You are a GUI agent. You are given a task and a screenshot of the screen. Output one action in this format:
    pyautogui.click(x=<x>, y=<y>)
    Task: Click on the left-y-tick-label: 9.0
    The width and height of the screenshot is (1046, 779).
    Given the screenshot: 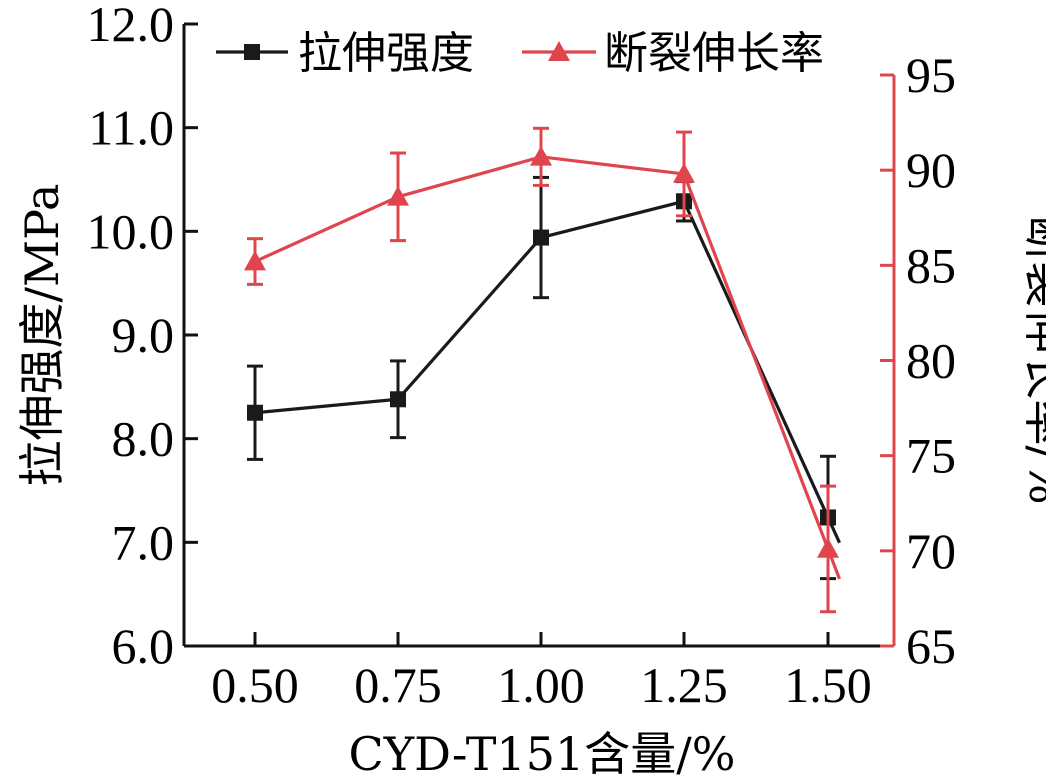 What is the action you would take?
    pyautogui.click(x=143, y=335)
    